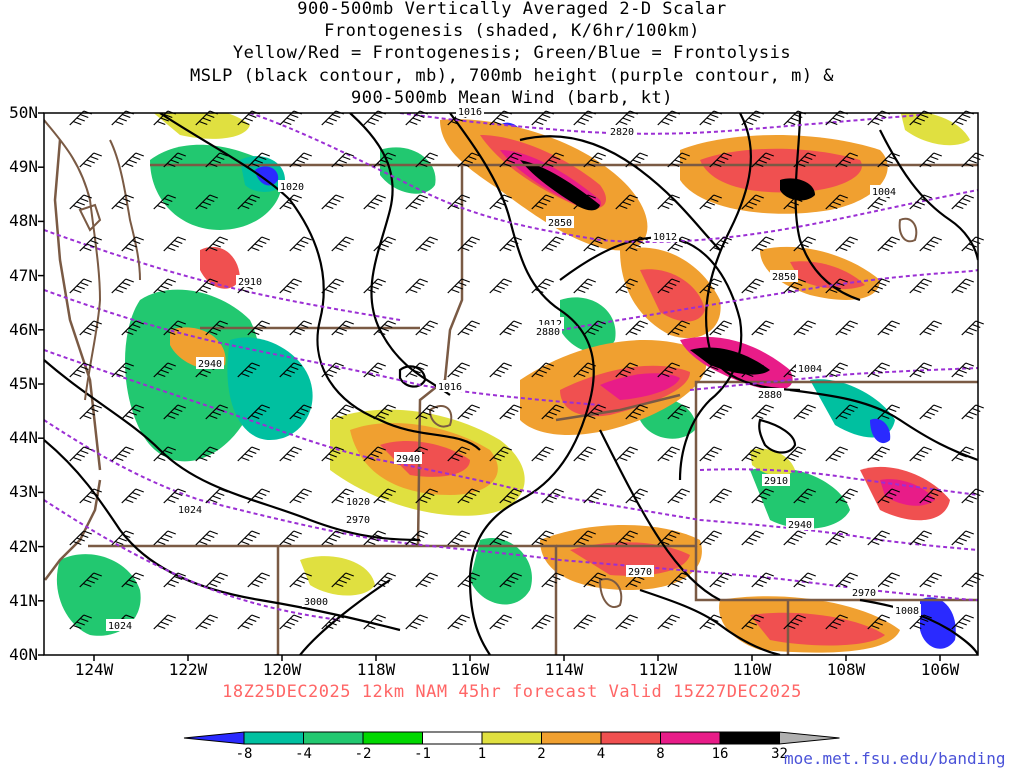  What do you see at coordinates (303, 754) in the screenshot?
I see `colorbar-tick-label: -4` at bounding box center [303, 754].